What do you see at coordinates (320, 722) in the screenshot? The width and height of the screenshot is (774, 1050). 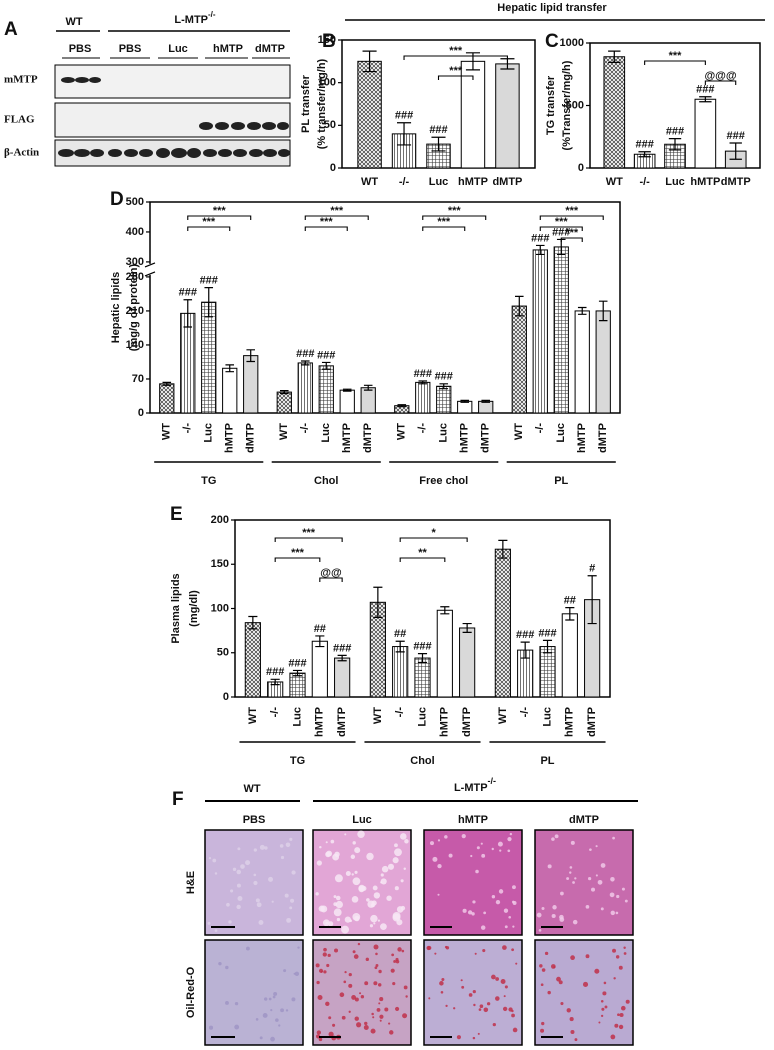 I see `x-tick-label: hMTP` at bounding box center [320, 722].